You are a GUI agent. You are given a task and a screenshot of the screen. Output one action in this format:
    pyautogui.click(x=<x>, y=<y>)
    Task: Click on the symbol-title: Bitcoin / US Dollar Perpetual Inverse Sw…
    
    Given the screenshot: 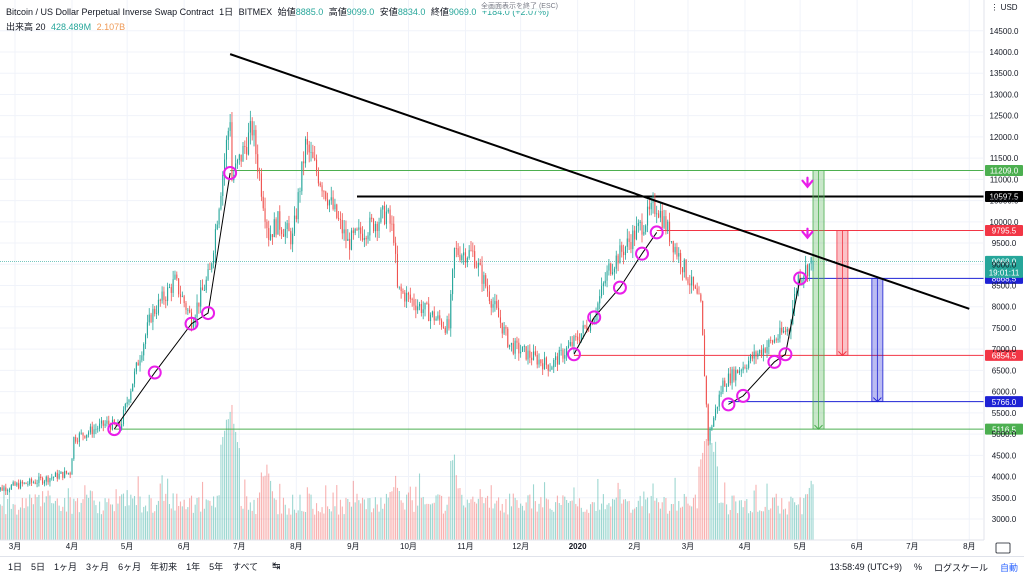 What is the action you would take?
    pyautogui.click(x=110, y=12)
    